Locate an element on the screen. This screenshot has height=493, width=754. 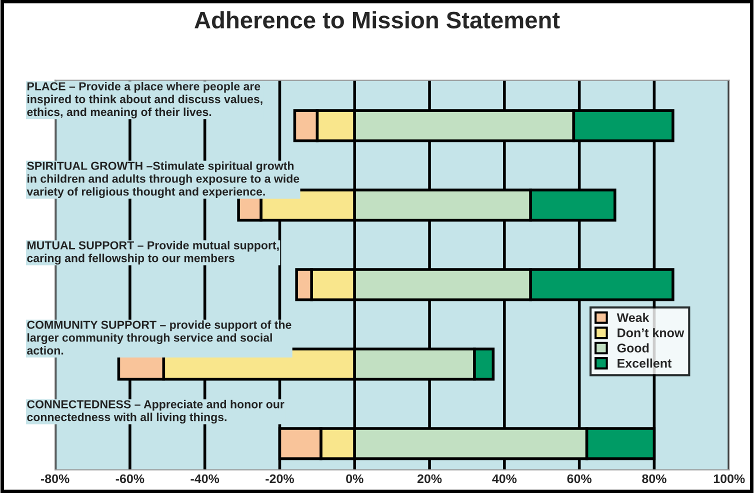
x-tick-label: -60% is located at coordinates (130, 479).